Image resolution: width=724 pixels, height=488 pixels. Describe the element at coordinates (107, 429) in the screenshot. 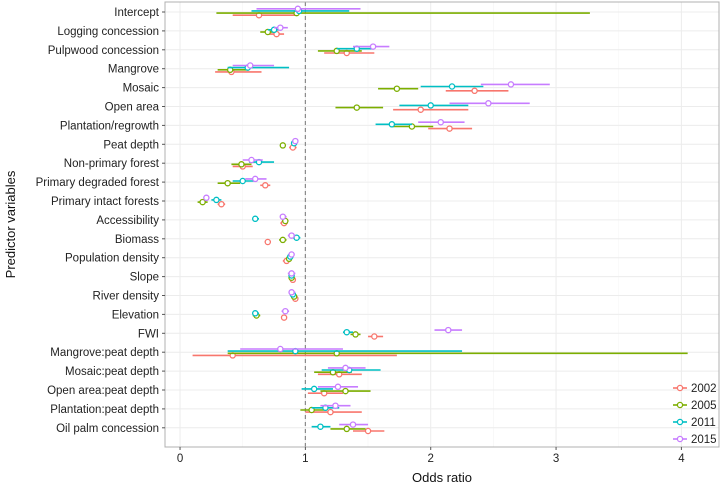

I see `y-tick-label: Oil palm concession` at that location.